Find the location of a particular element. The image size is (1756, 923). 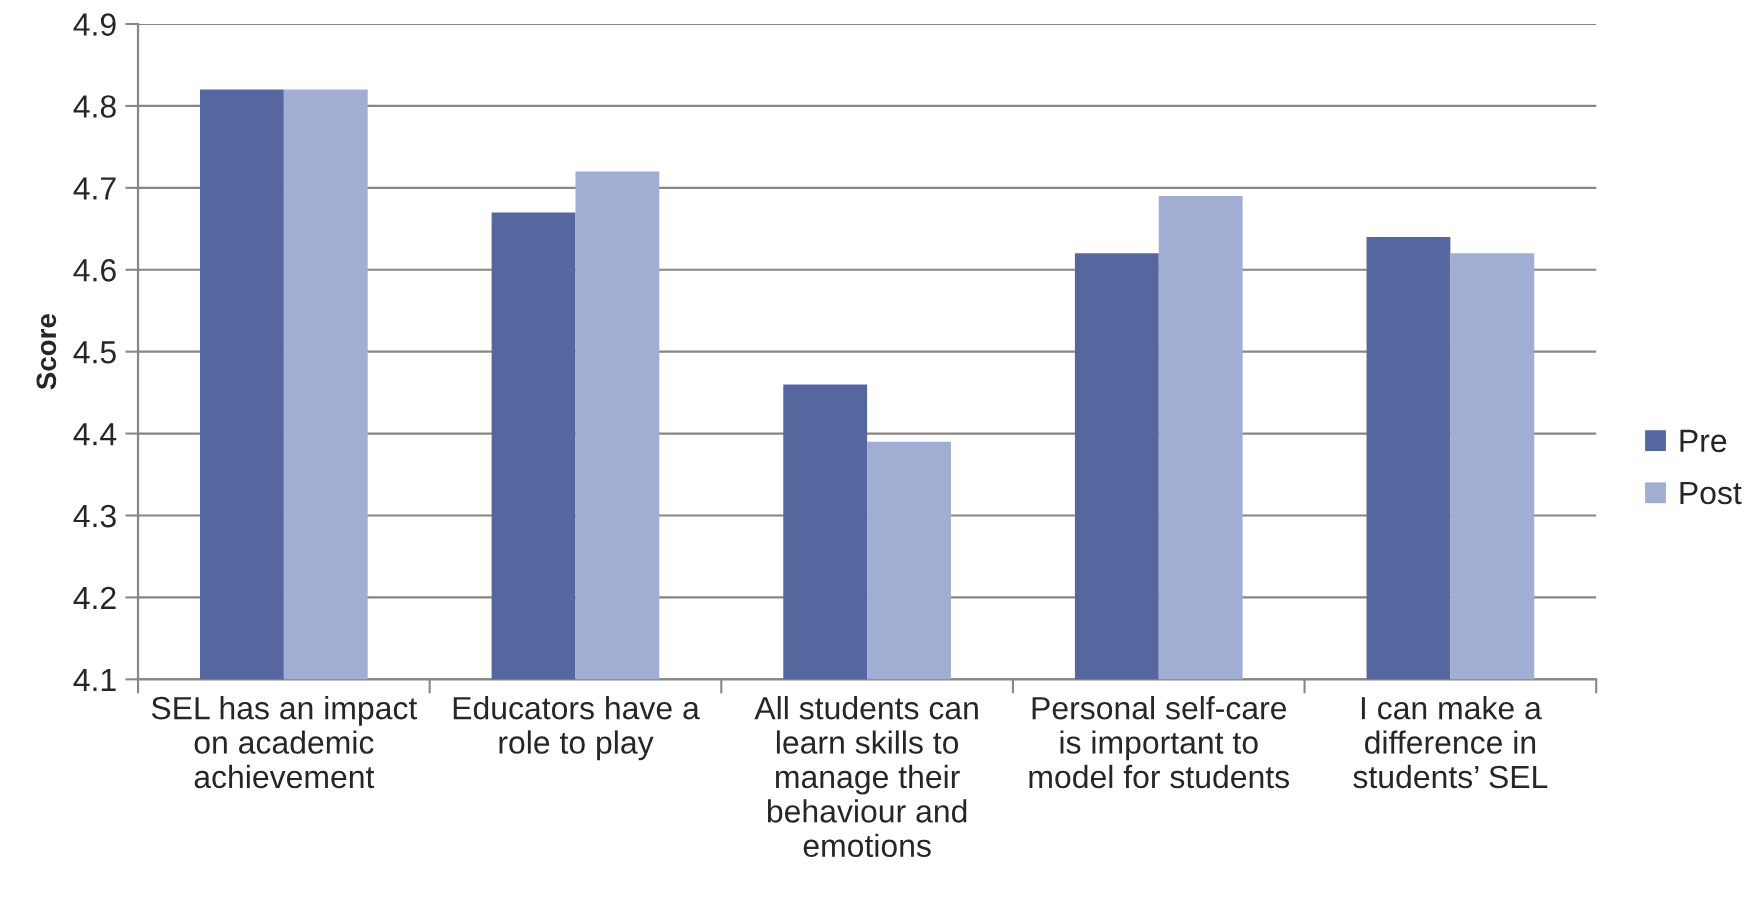

y-tick-label: 4.1 is located at coordinates (94, 679).